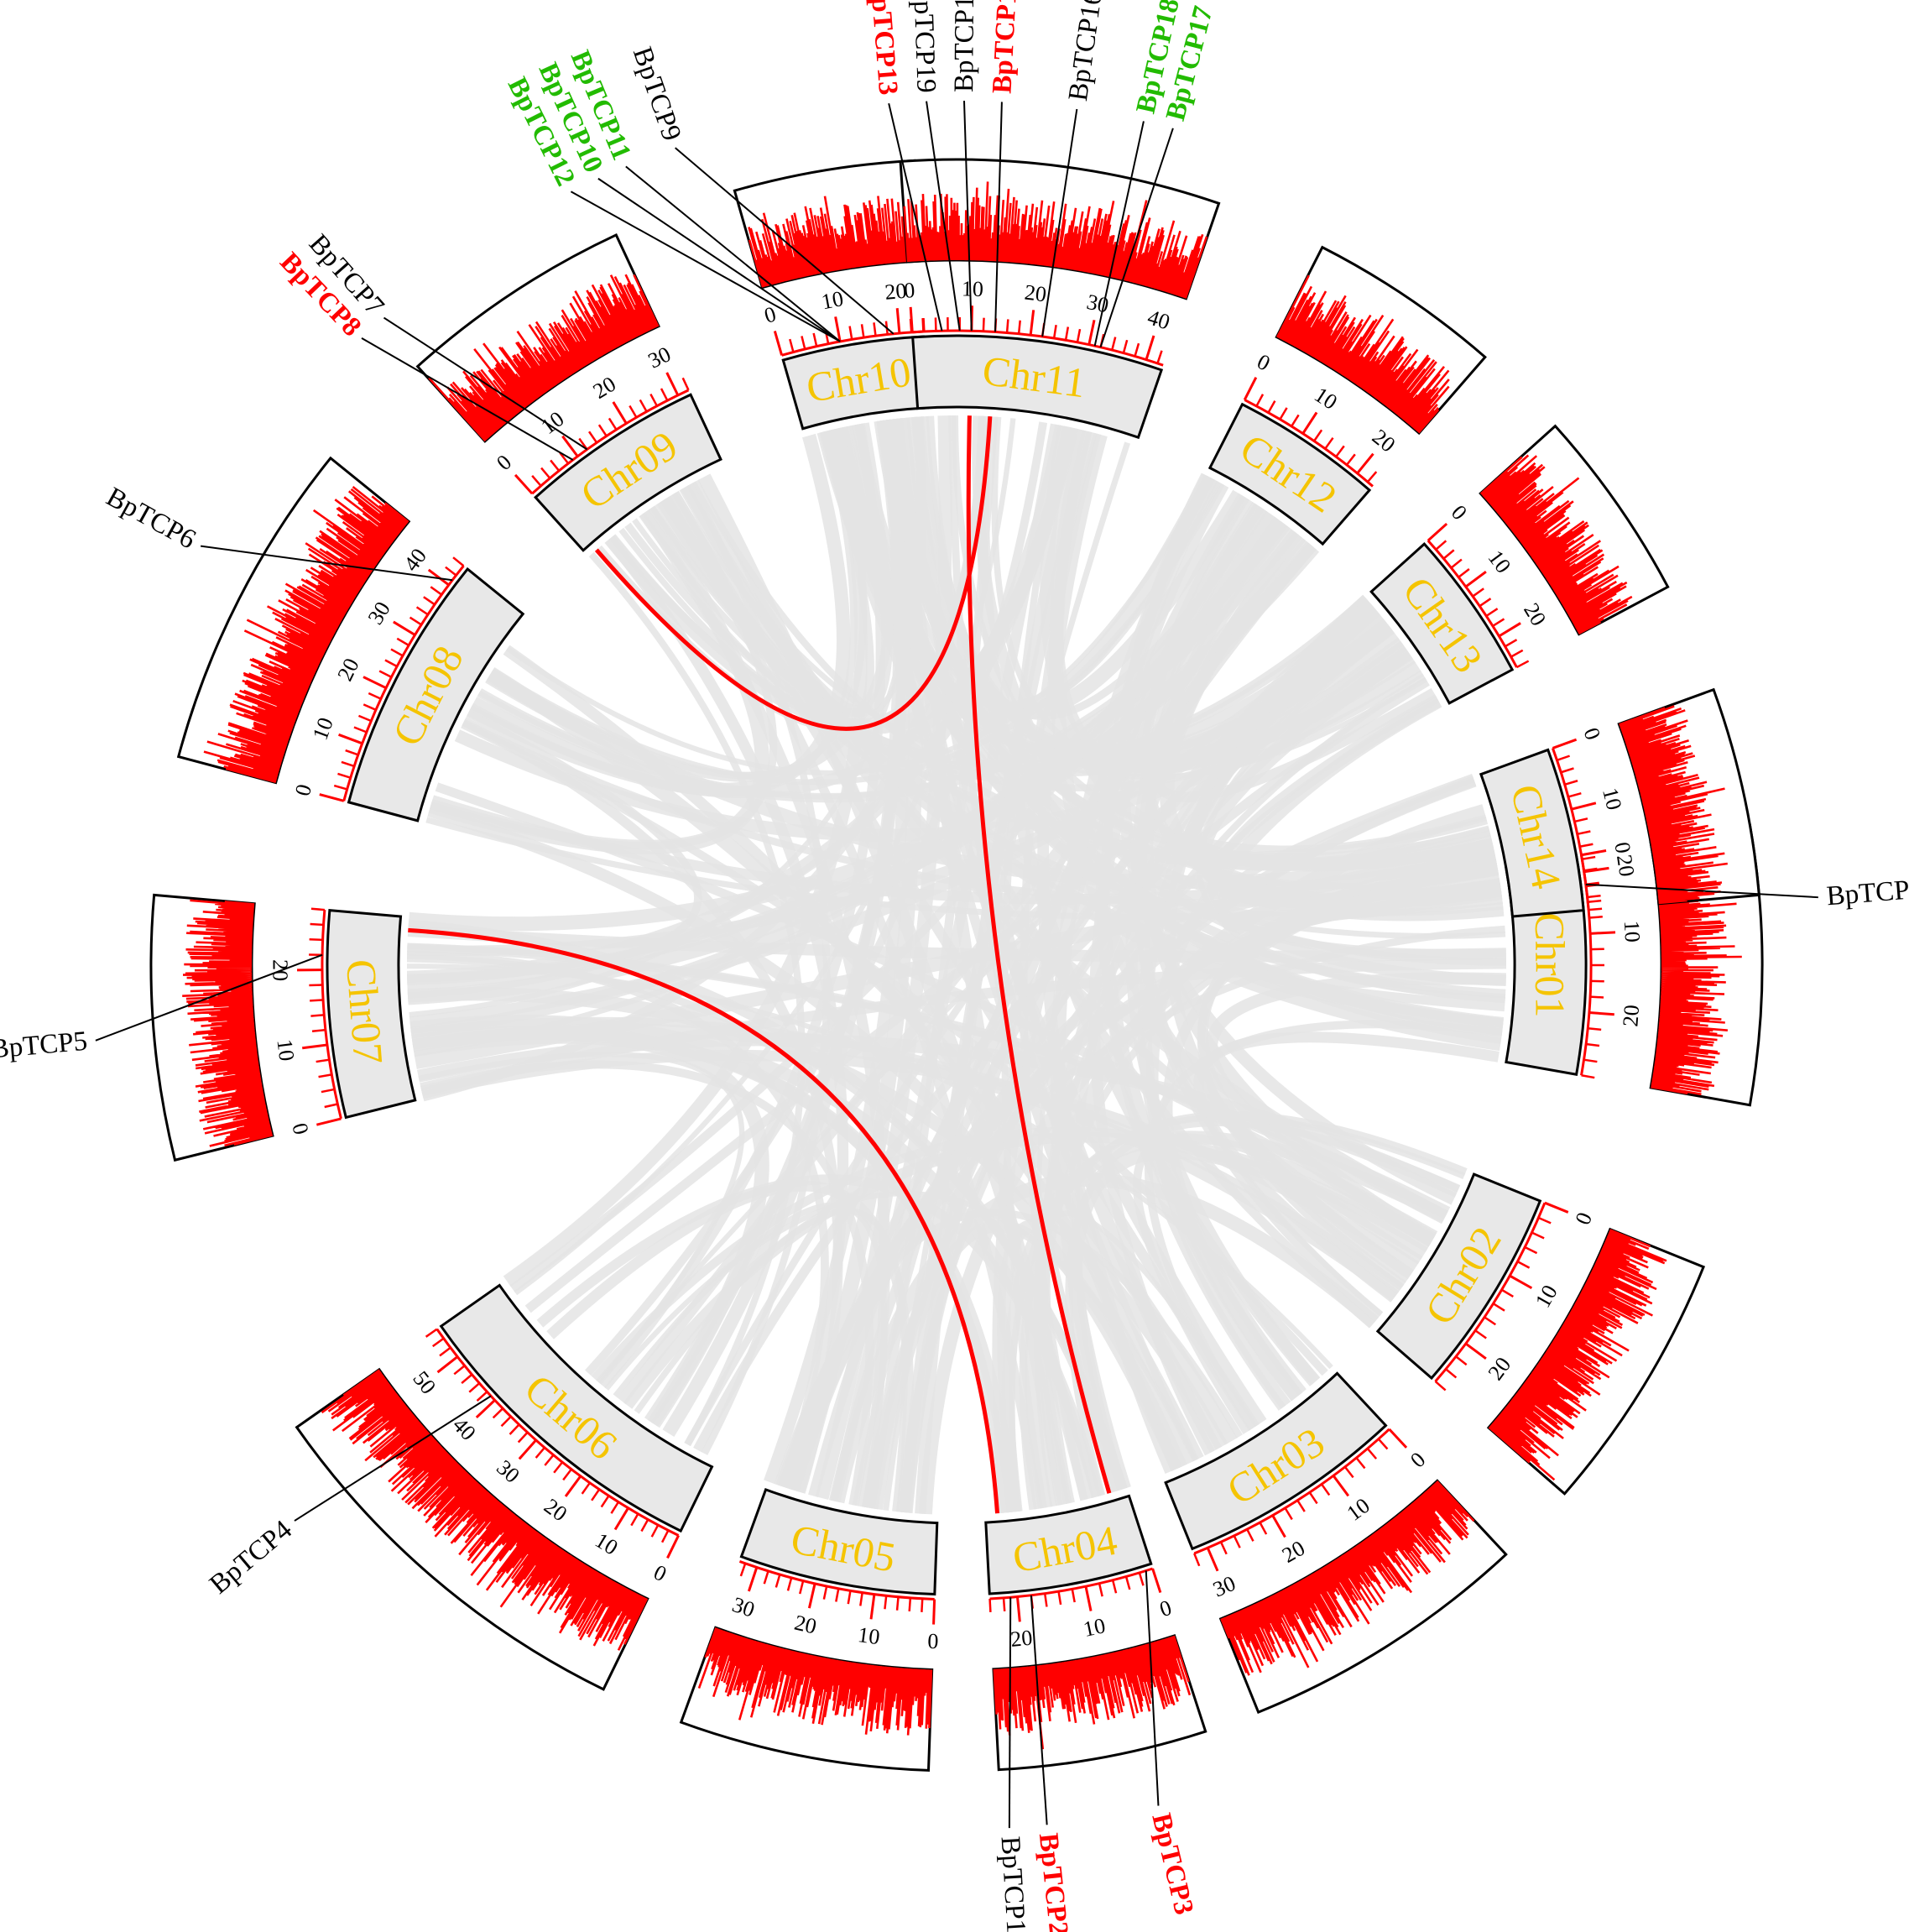 Image resolution: width=1909 pixels, height=1932 pixels. What do you see at coordinates (365, 1012) in the screenshot?
I see `chromosome-label: Chr07` at bounding box center [365, 1012].